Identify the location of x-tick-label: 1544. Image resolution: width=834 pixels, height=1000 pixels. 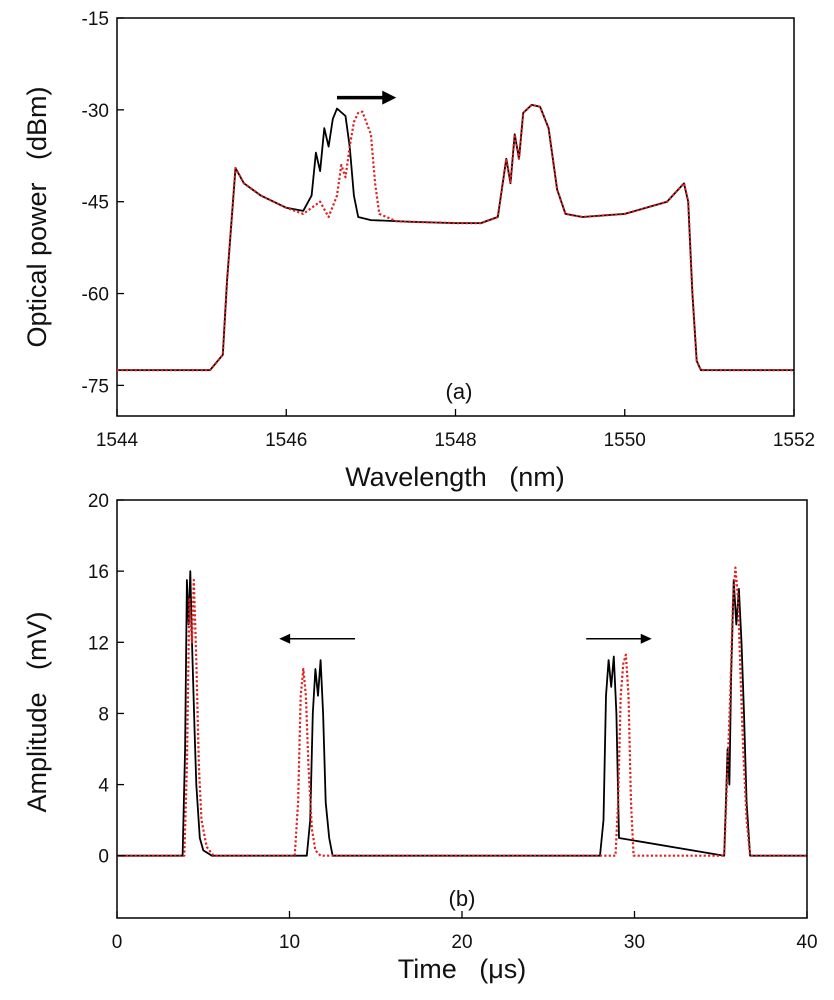
(117, 440).